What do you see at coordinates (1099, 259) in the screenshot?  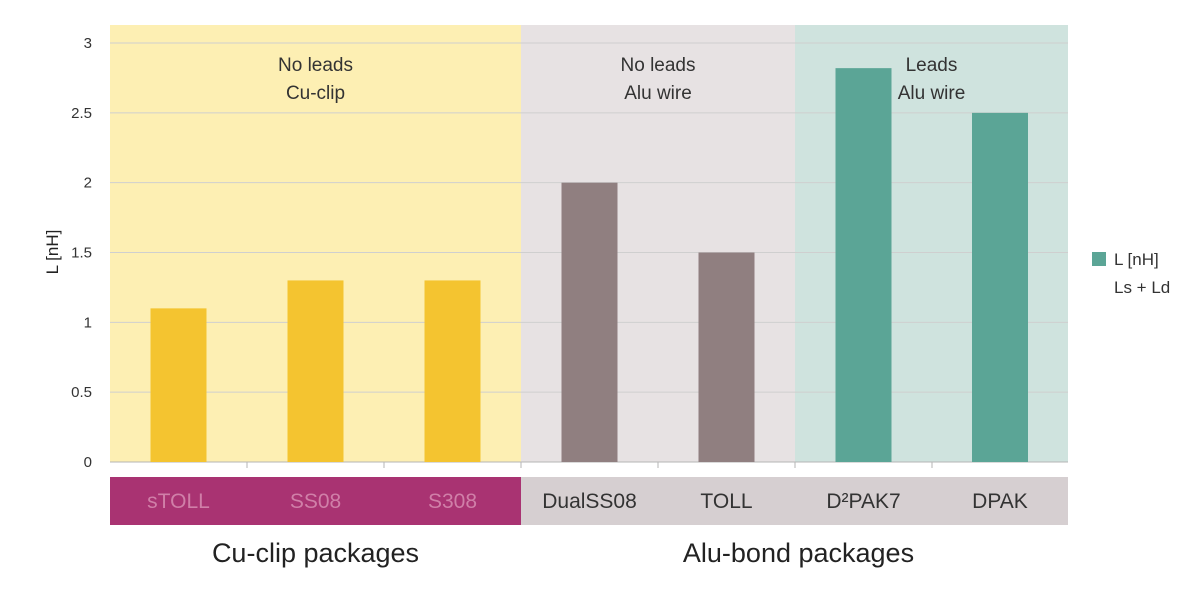 I see `legend-swatch` at bounding box center [1099, 259].